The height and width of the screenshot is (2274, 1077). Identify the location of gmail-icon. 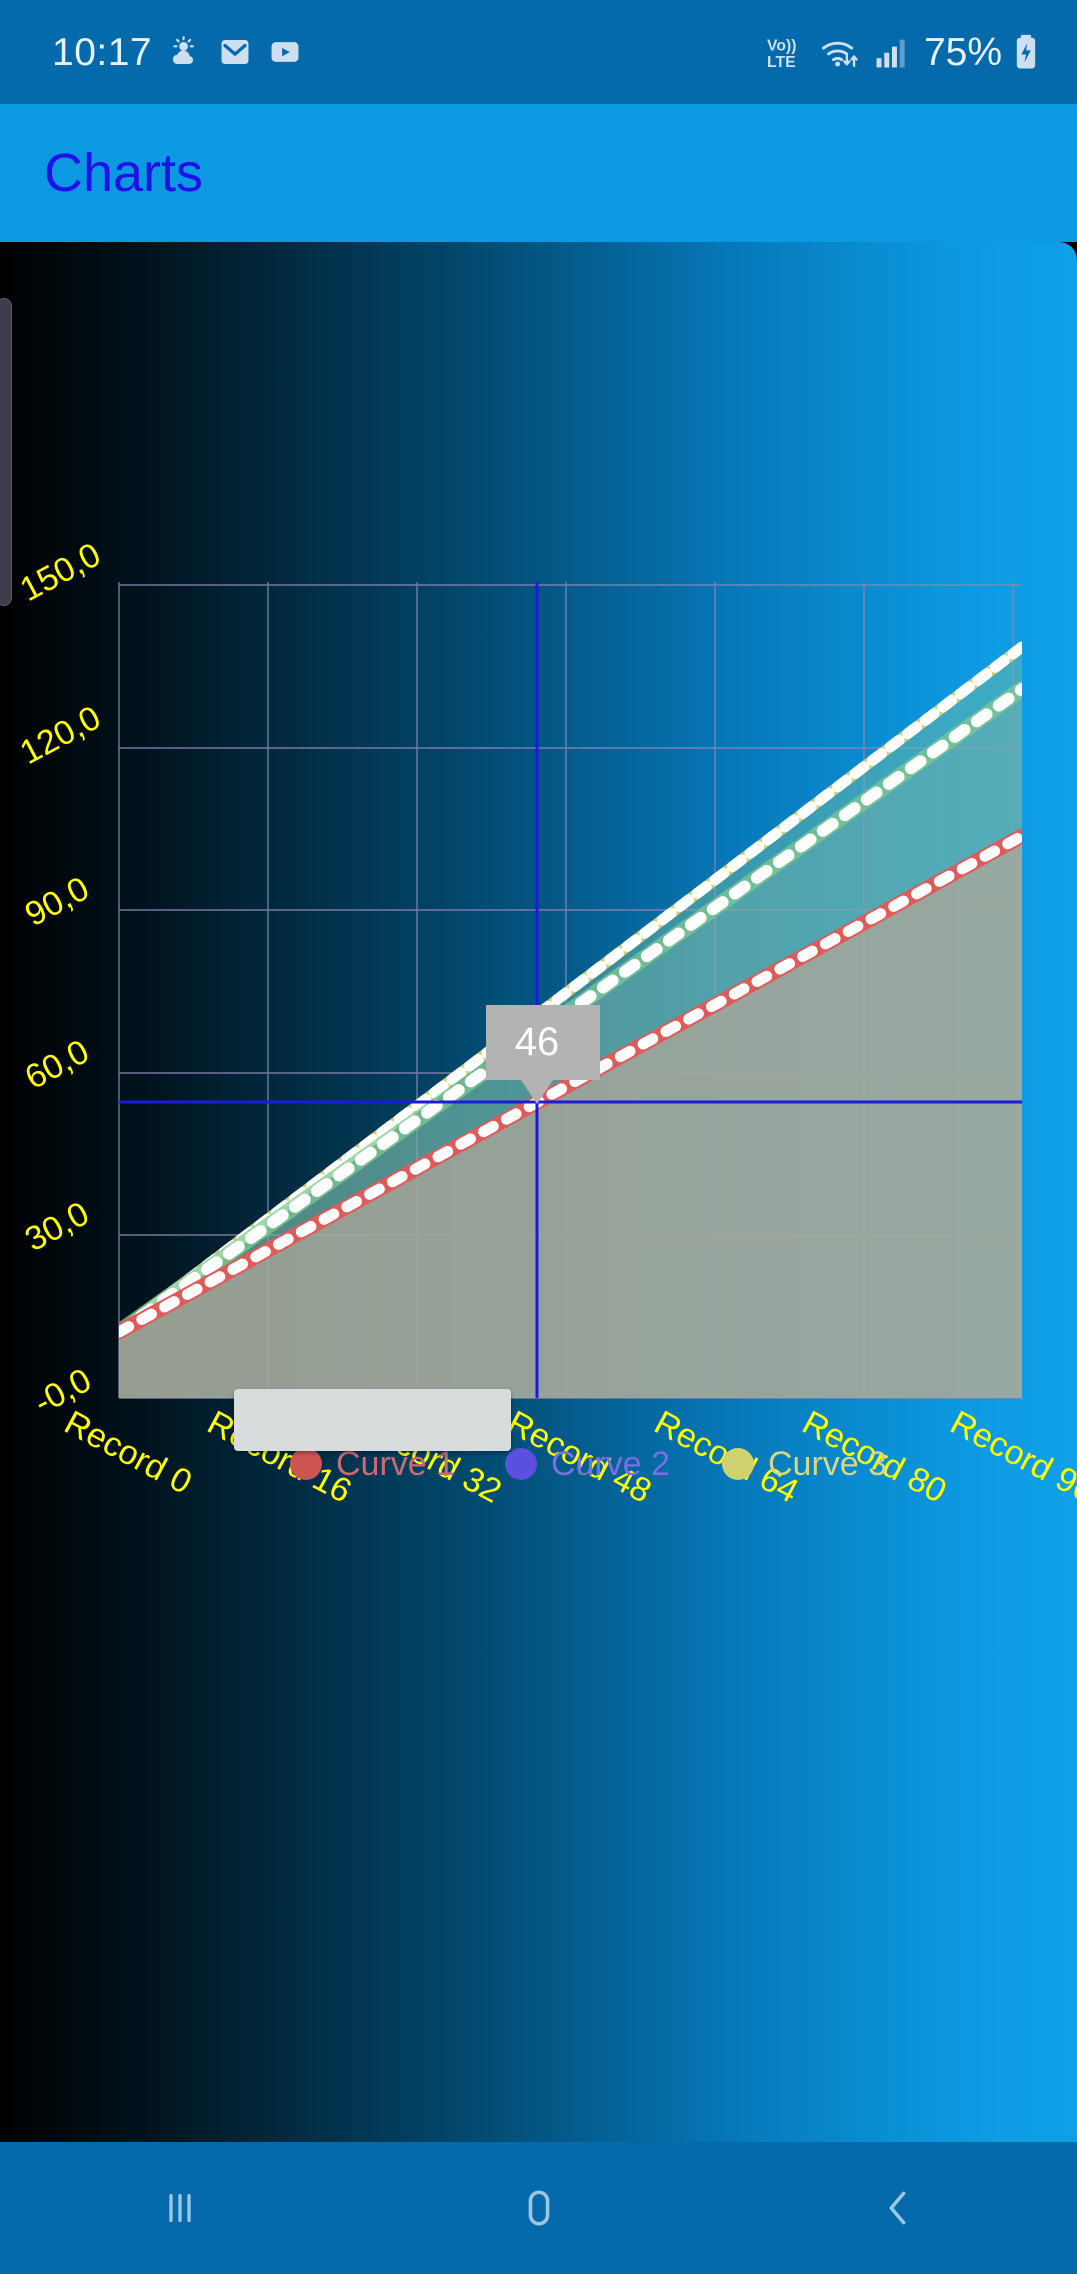
(235, 52).